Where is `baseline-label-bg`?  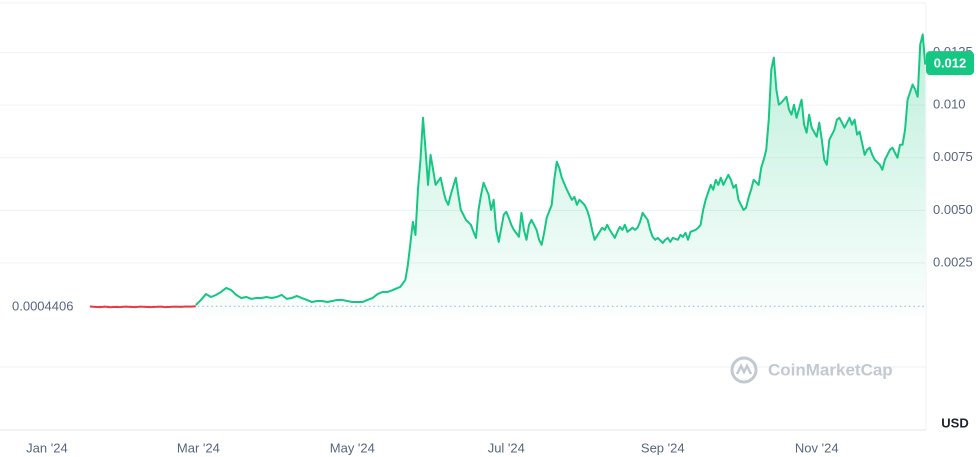
baseline-label-bg is located at coordinates (46, 306).